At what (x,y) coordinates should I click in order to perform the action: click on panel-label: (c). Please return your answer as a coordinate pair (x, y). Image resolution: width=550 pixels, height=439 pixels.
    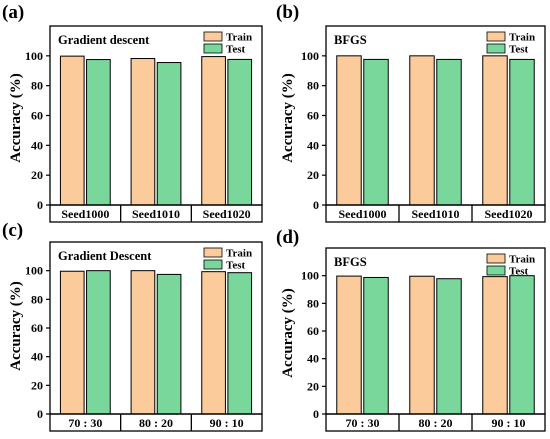
    Looking at the image, I should click on (12, 230).